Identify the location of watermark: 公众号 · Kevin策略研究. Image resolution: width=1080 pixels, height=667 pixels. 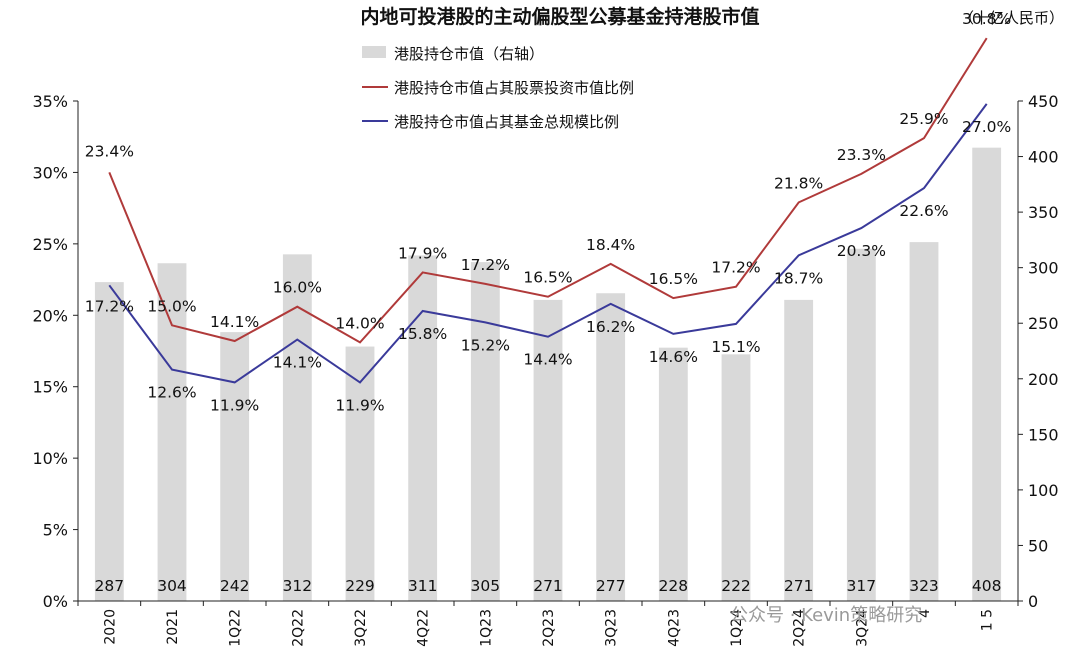
(826, 615).